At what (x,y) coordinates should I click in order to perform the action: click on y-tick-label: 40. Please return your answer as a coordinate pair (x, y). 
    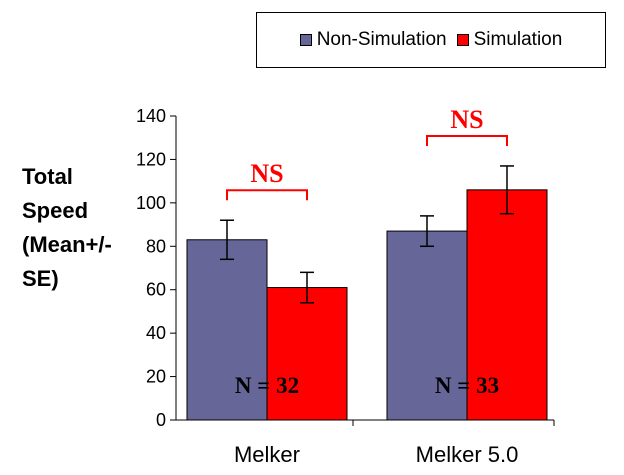
    Looking at the image, I should click on (156, 333).